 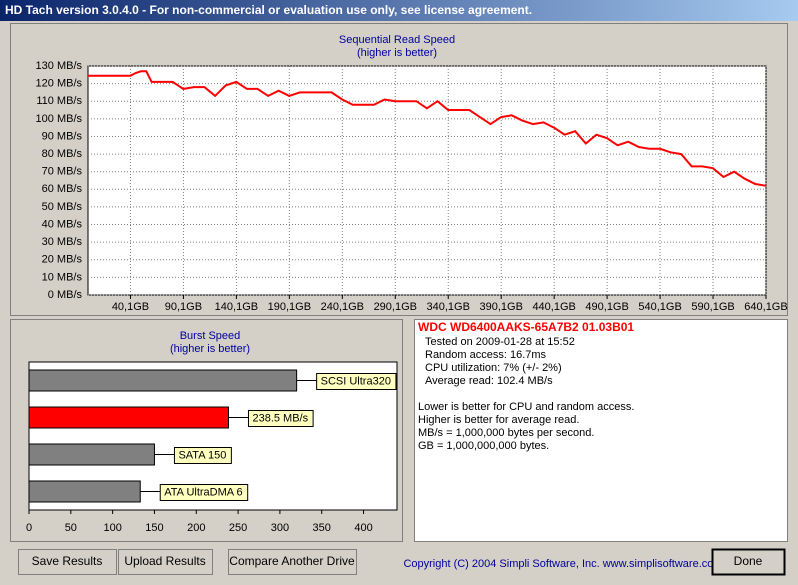 What do you see at coordinates (196, 528) in the screenshot?
I see `x-tick-label: 200` at bounding box center [196, 528].